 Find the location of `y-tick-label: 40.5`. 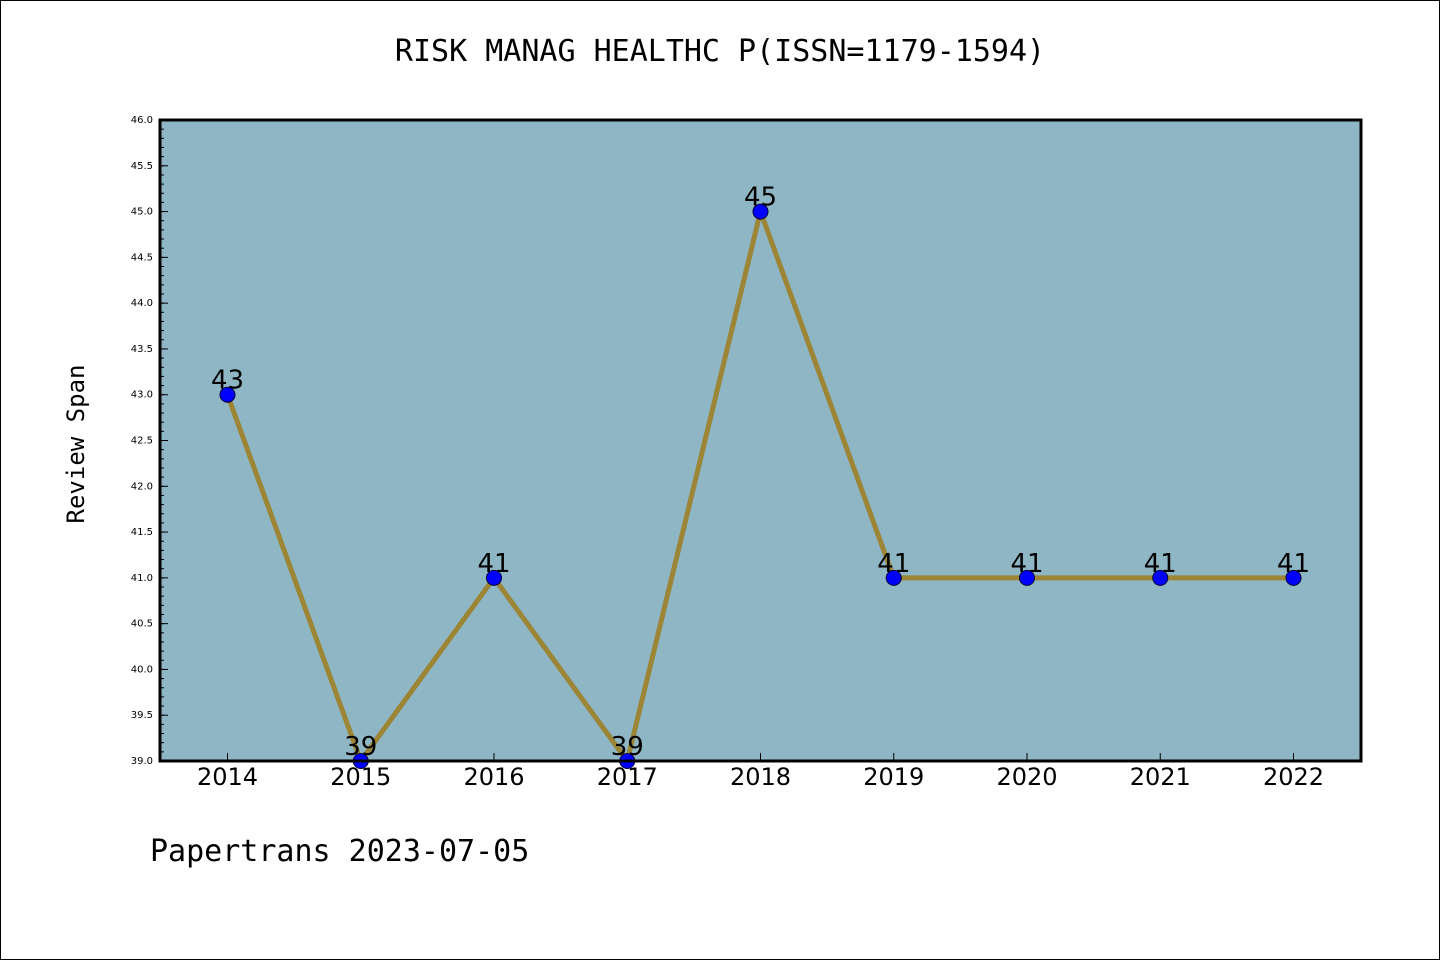

y-tick-label: 40.5 is located at coordinates (142, 624).